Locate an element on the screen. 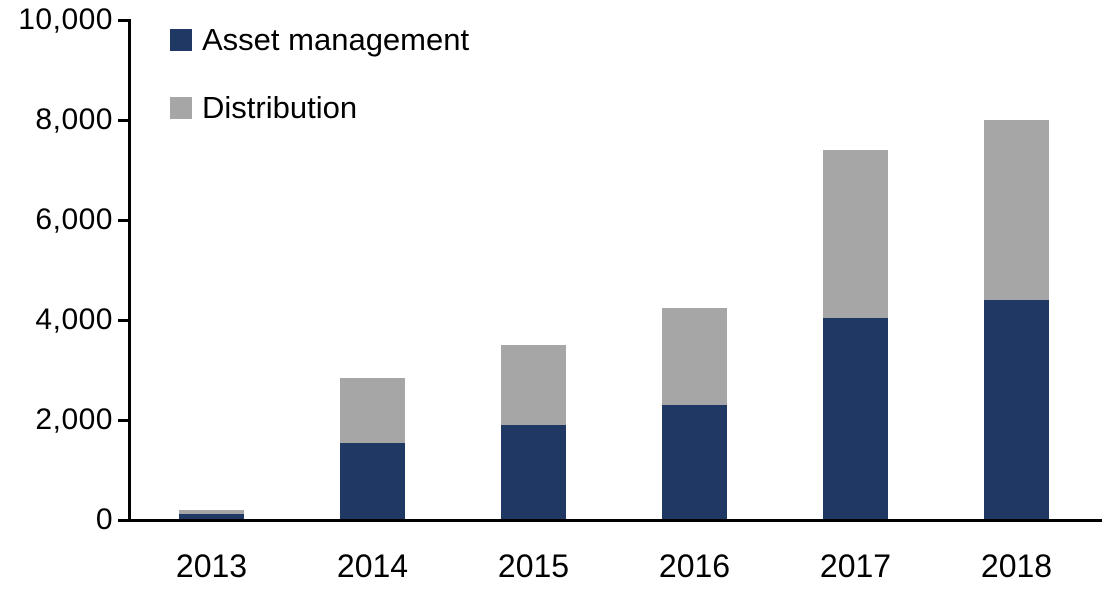 This screenshot has height=594, width=1102. y-axis-tick-label: 6,000 is located at coordinates (74, 219).